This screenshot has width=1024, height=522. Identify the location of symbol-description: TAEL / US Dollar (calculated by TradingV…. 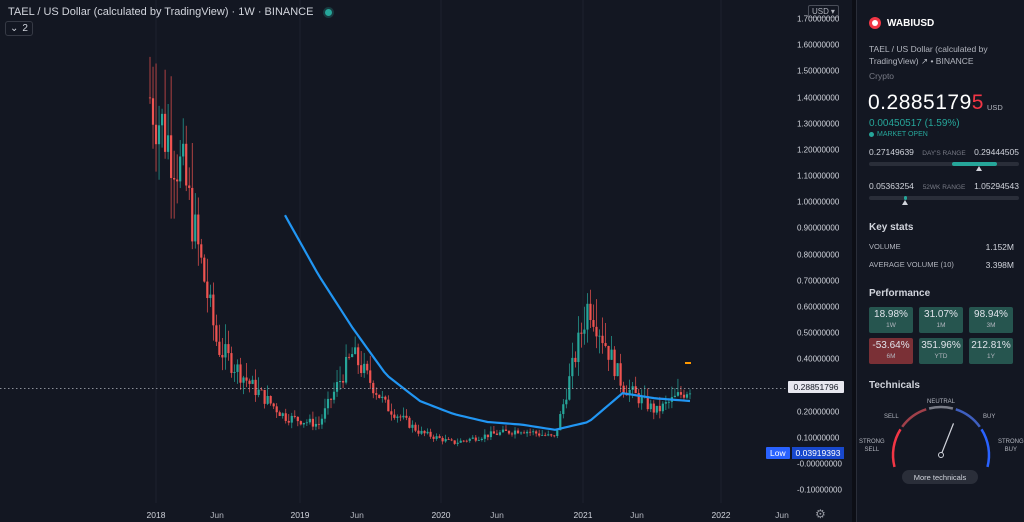
(928, 55).